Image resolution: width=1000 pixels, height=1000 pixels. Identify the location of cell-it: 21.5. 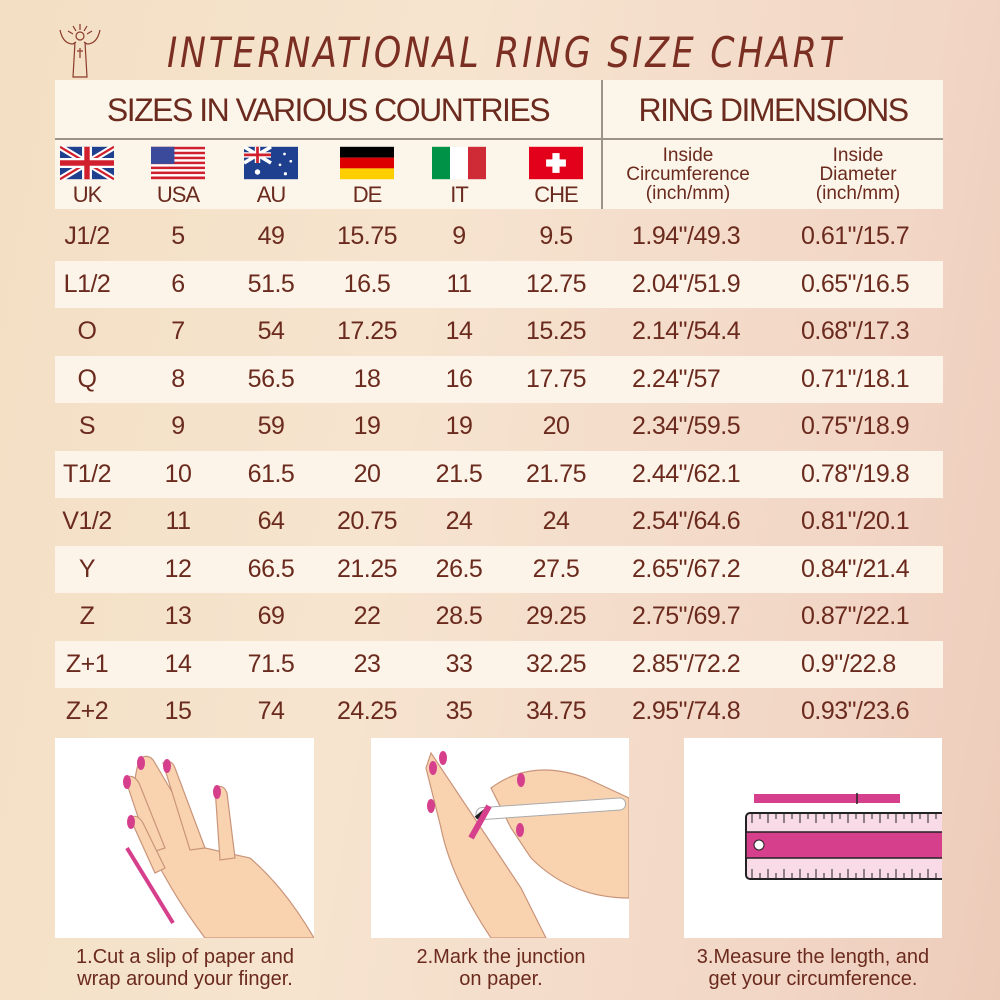
(459, 473).